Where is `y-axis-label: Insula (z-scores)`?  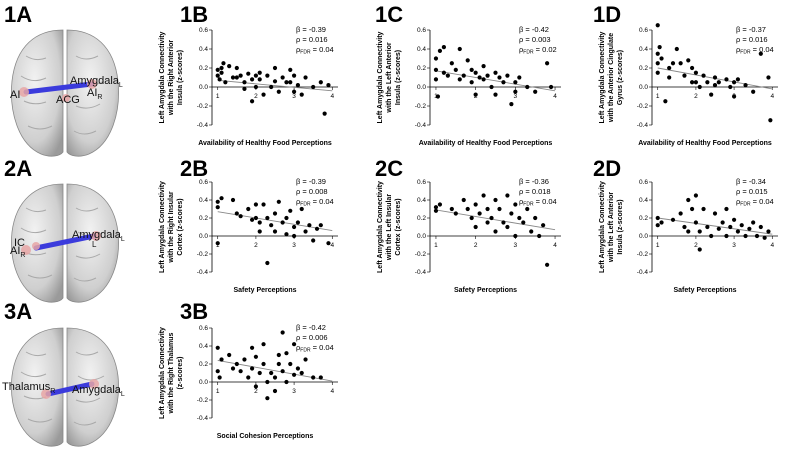 y-axis-label: Insula (z-scores) is located at coordinates (398, 77).